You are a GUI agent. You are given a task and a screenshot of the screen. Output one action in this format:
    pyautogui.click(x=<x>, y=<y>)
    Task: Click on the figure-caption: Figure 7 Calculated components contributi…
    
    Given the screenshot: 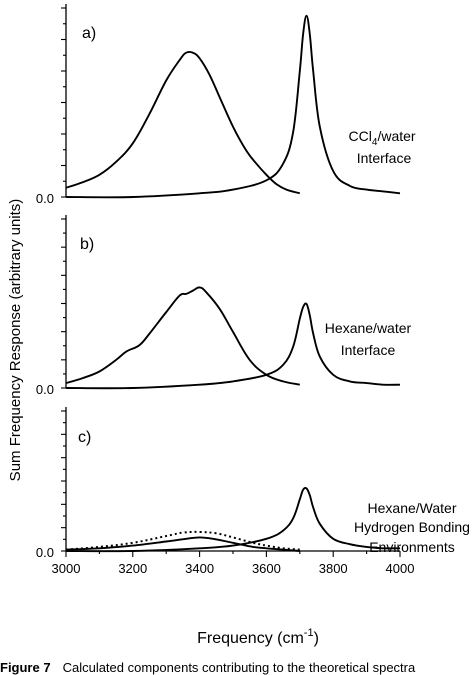 What is the action you would take?
    pyautogui.click(x=208, y=667)
    